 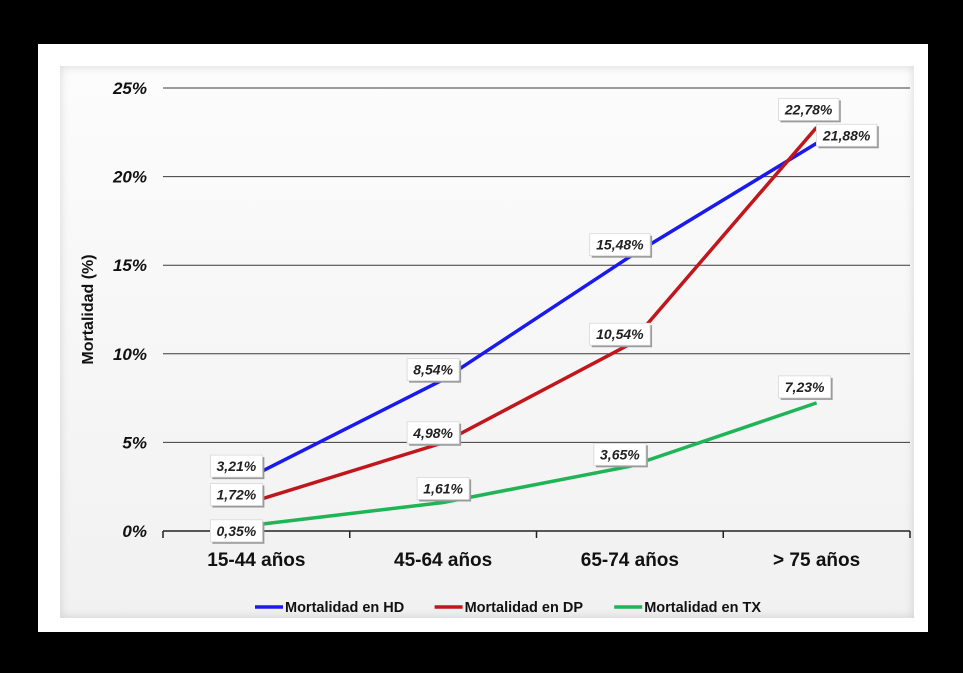 What do you see at coordinates (702, 608) in the screenshot?
I see `legend-label: Mortalidad en TX` at bounding box center [702, 608].